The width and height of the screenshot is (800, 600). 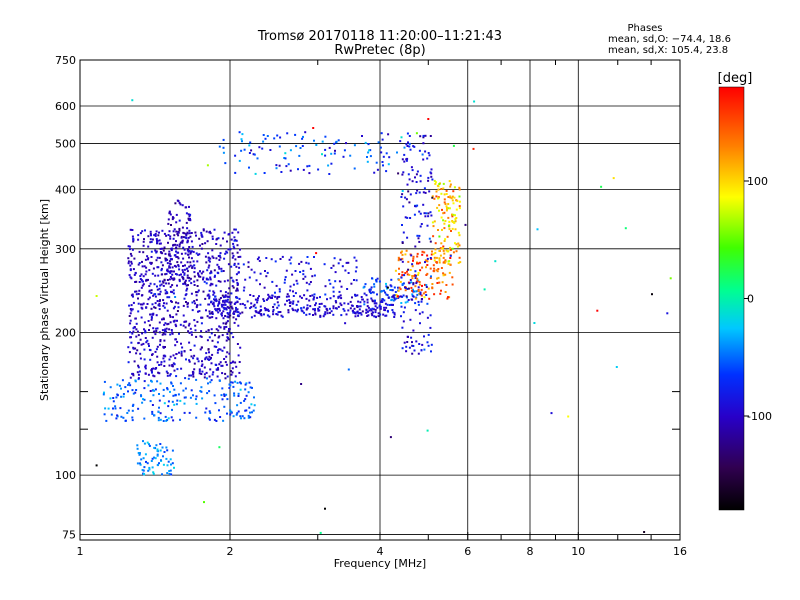 What do you see at coordinates (380, 551) in the screenshot?
I see `x-tick-label: 4` at bounding box center [380, 551].